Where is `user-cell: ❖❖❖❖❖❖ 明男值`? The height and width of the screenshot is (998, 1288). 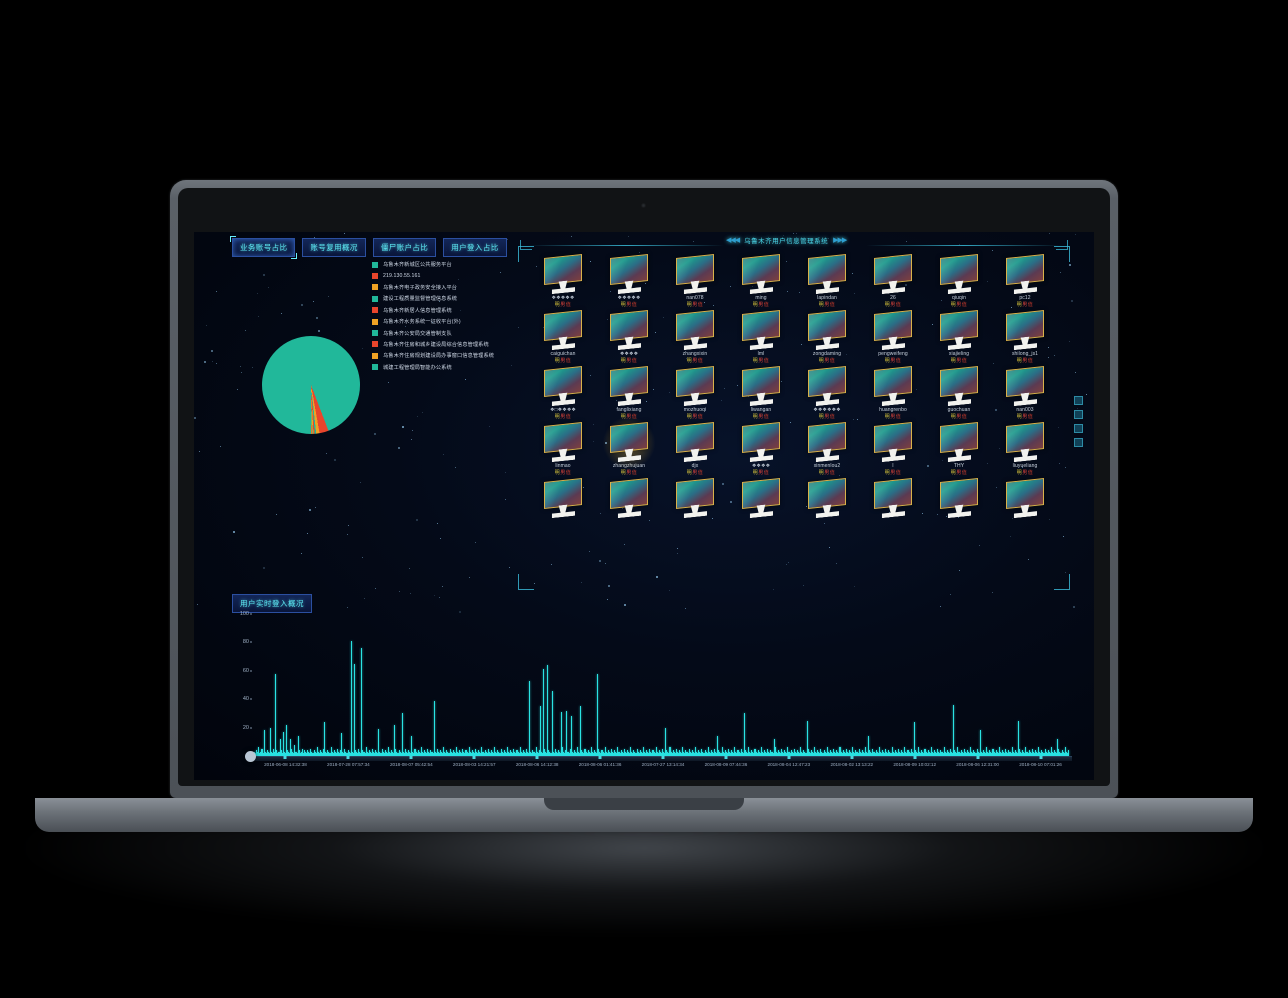
user-cell: ❖❖❖❖❖❖ 明男值 is located at coordinates (827, 393).